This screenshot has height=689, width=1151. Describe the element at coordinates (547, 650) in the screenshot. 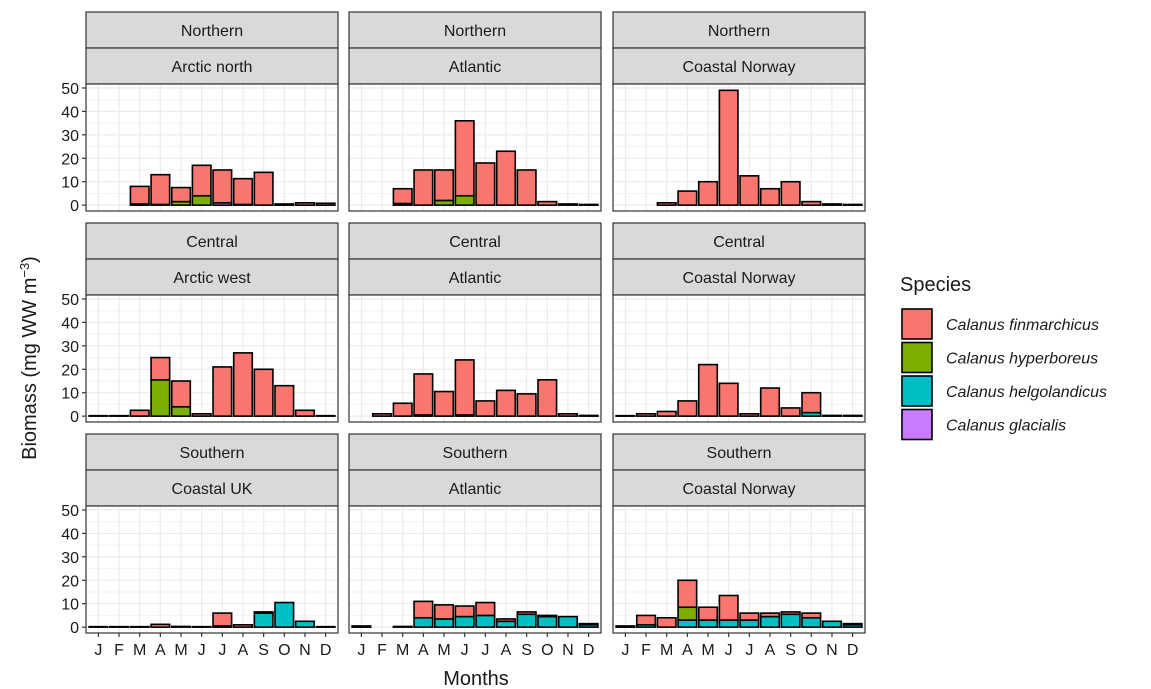

I see `x-tick-label: O` at that location.